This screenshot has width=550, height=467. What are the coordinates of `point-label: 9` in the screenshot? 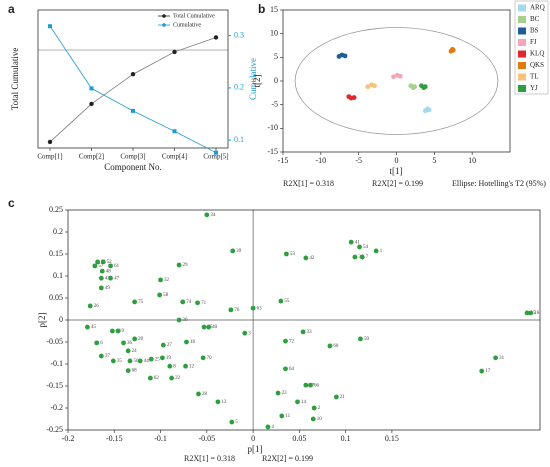 It's located at (122, 331).